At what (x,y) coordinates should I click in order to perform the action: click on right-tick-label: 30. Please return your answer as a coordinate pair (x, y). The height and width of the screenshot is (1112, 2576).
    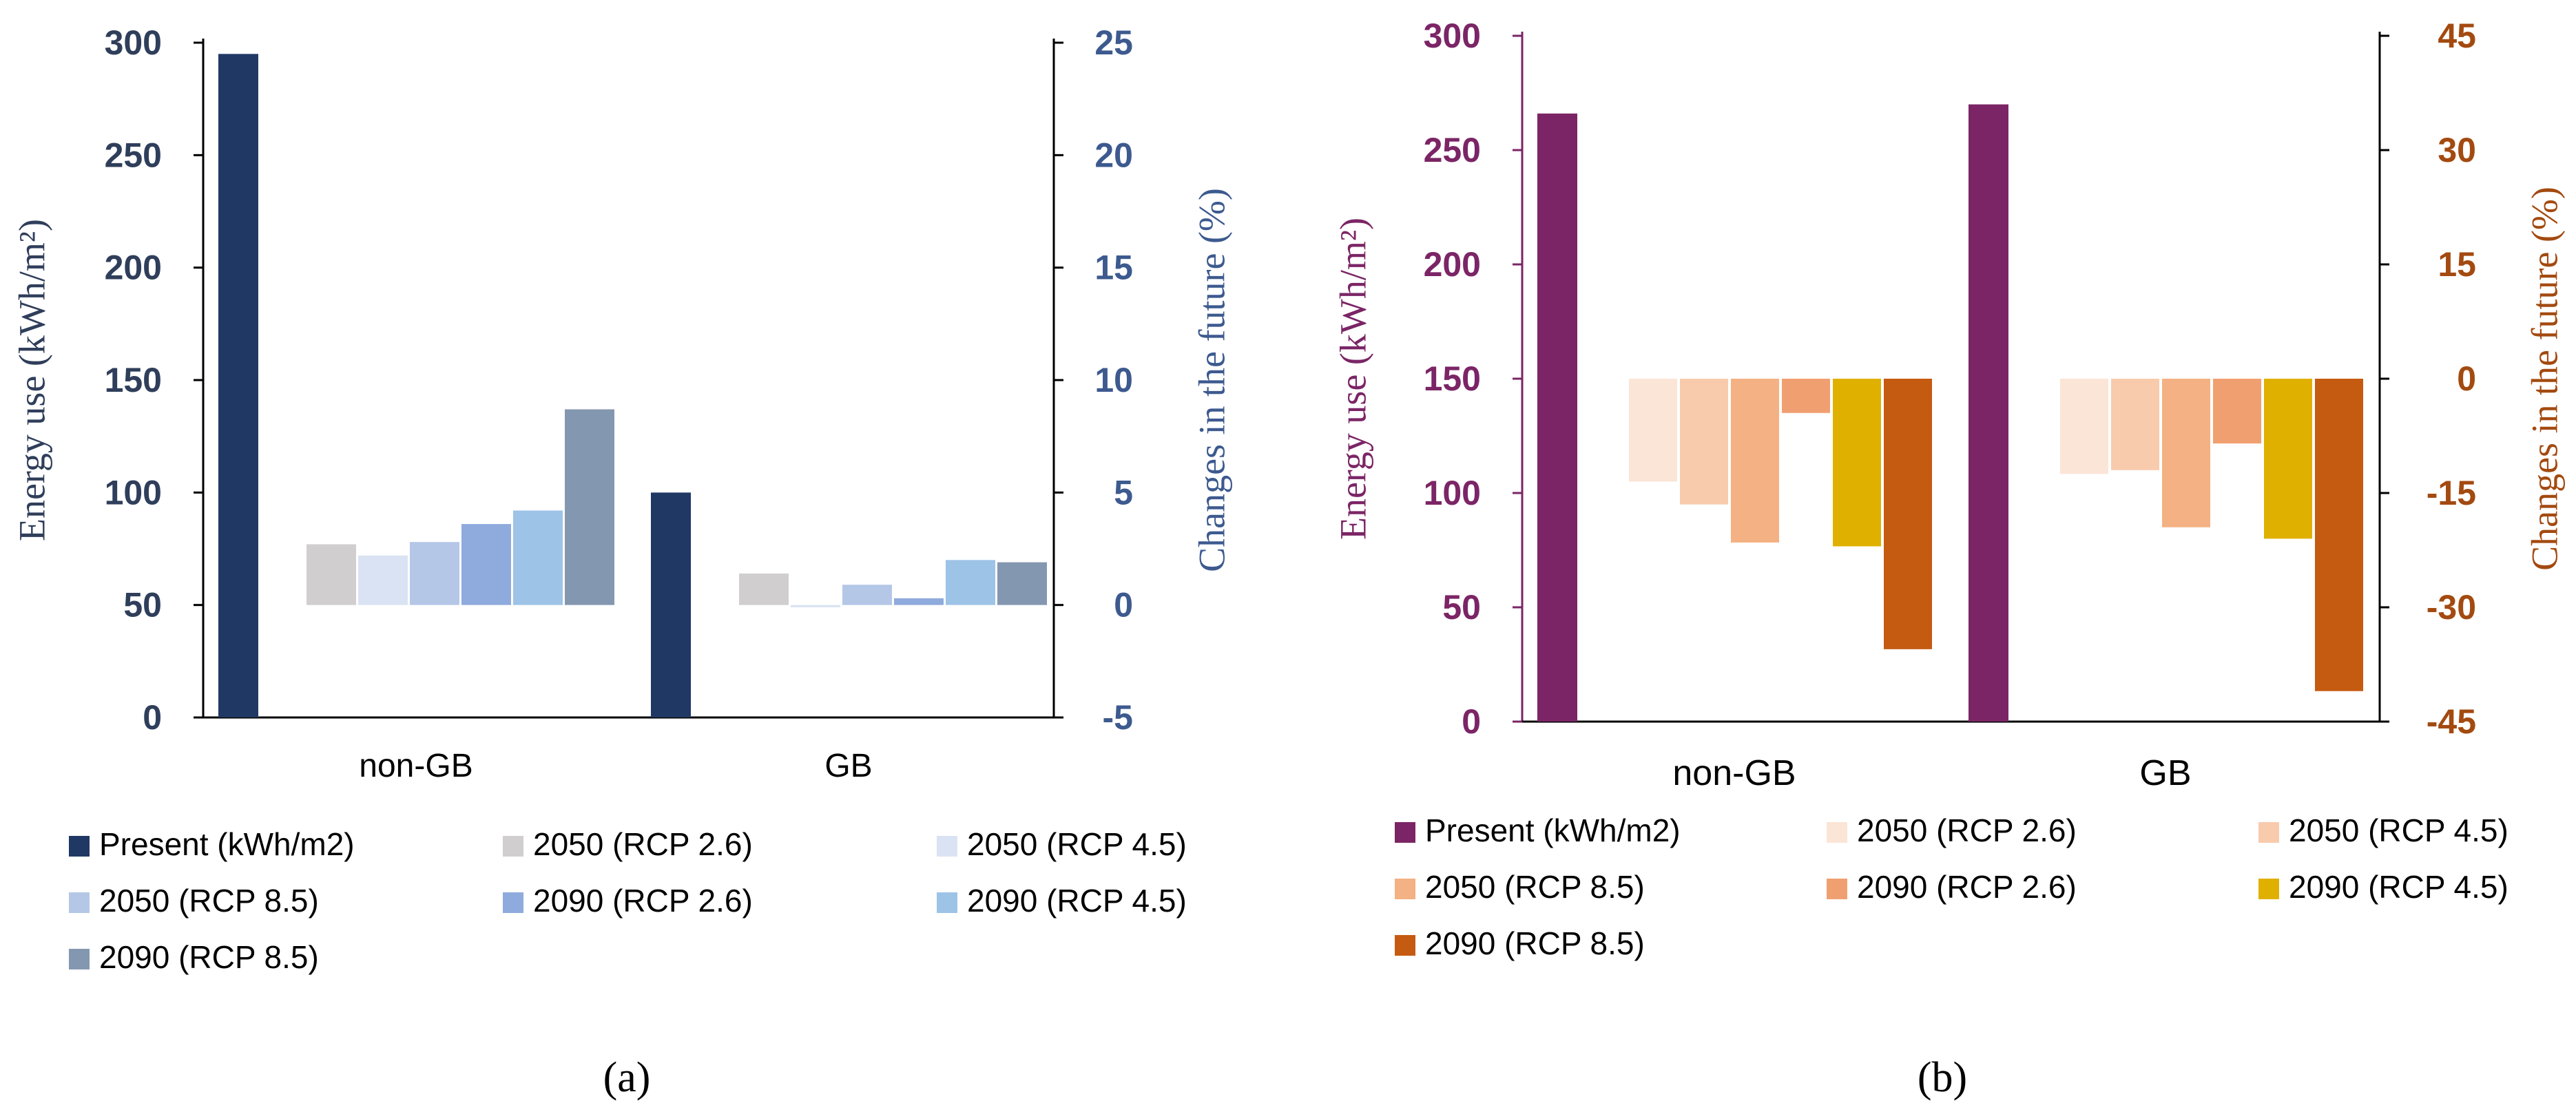
    Looking at the image, I should click on (2457, 150).